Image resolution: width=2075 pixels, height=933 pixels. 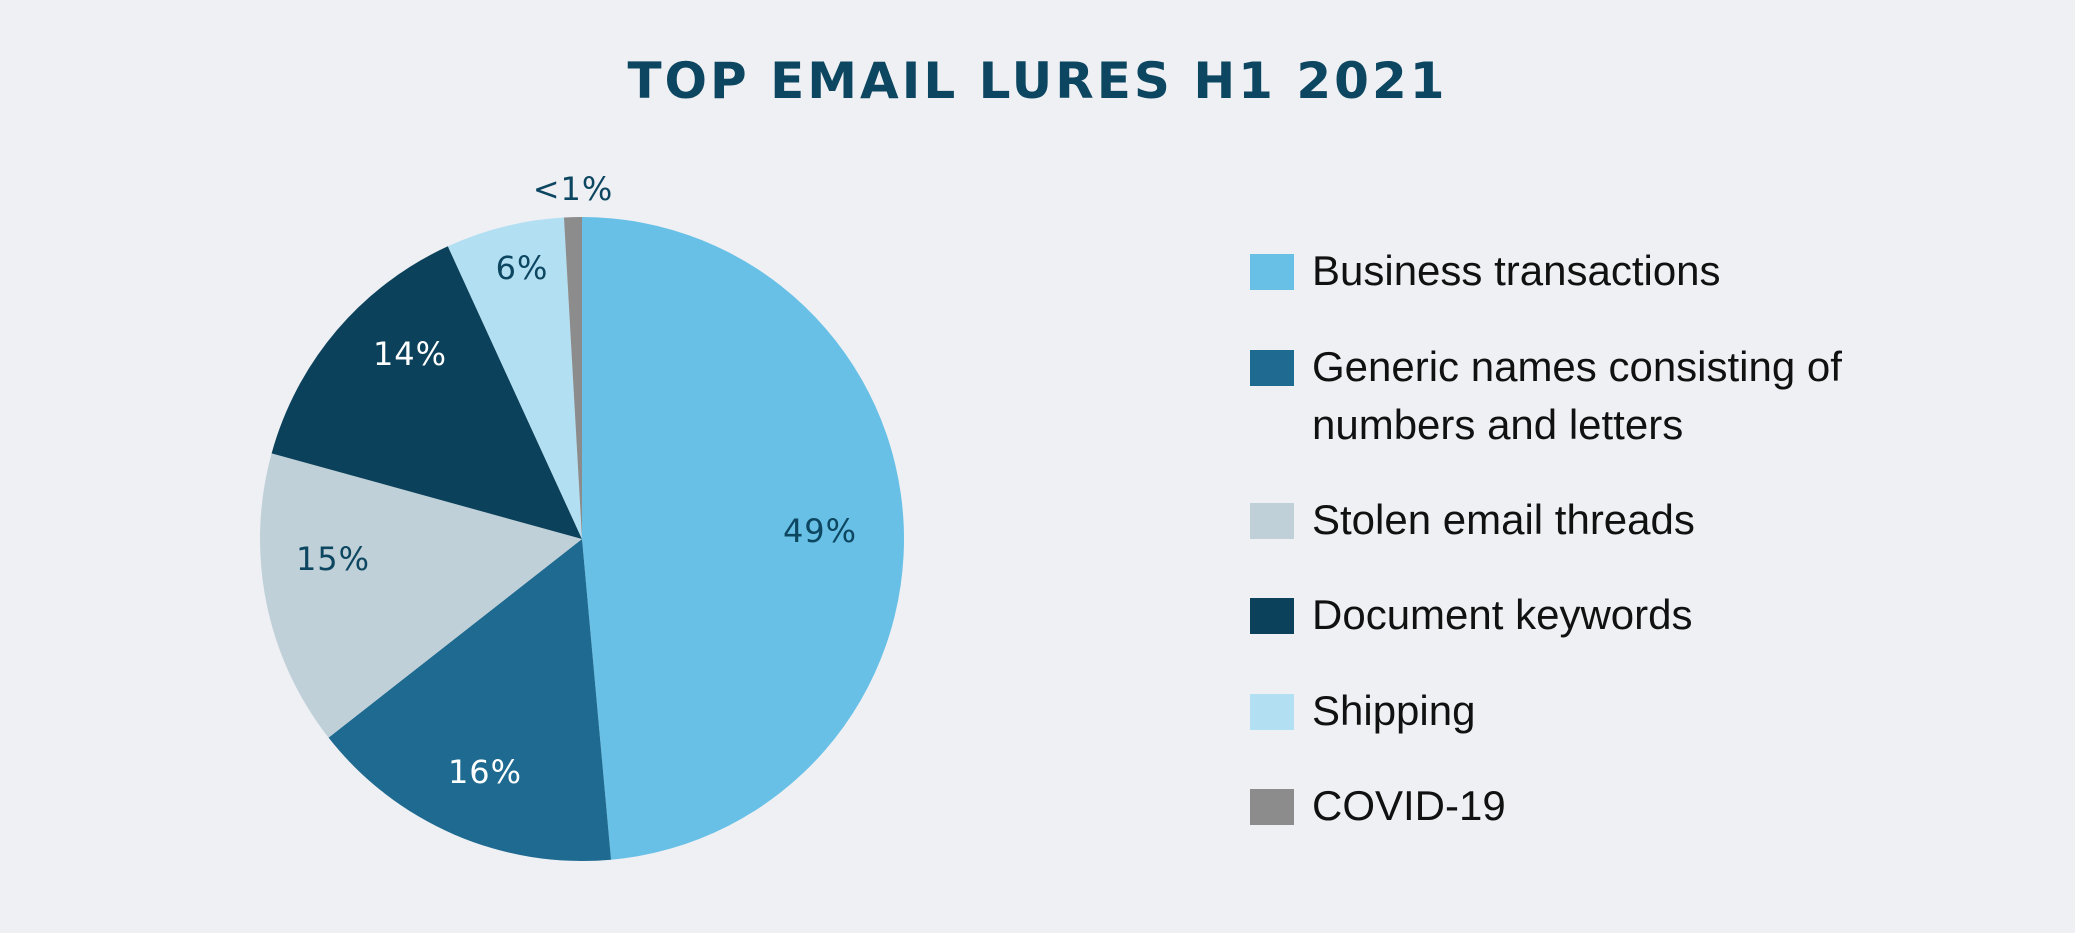 I want to click on legend-label: Document keywords, so click(x=1502, y=614).